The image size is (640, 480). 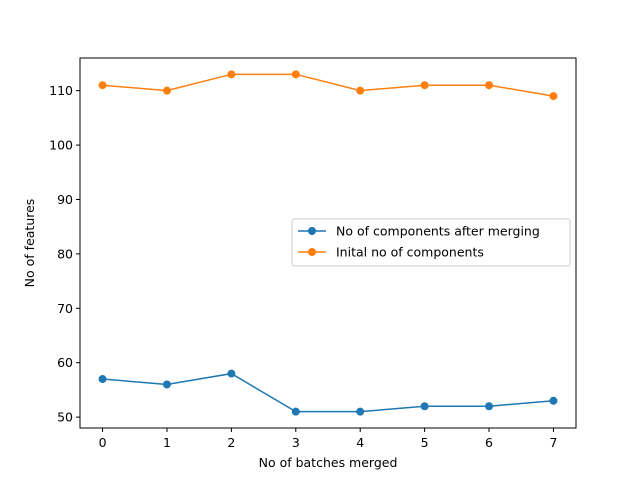 I want to click on y-axis-ticks: 50 60 70 80 90 100 110, so click(x=64, y=254).